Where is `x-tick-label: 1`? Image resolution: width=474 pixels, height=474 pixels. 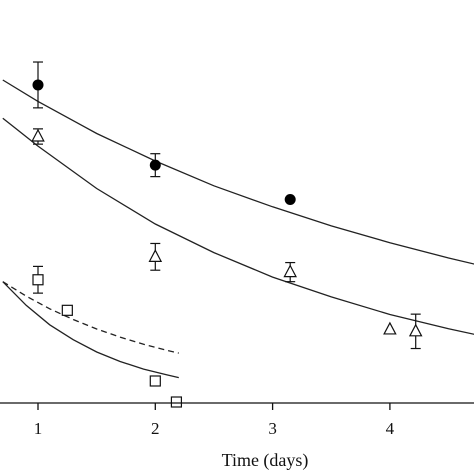 x-tick-label: 1 is located at coordinates (38, 428).